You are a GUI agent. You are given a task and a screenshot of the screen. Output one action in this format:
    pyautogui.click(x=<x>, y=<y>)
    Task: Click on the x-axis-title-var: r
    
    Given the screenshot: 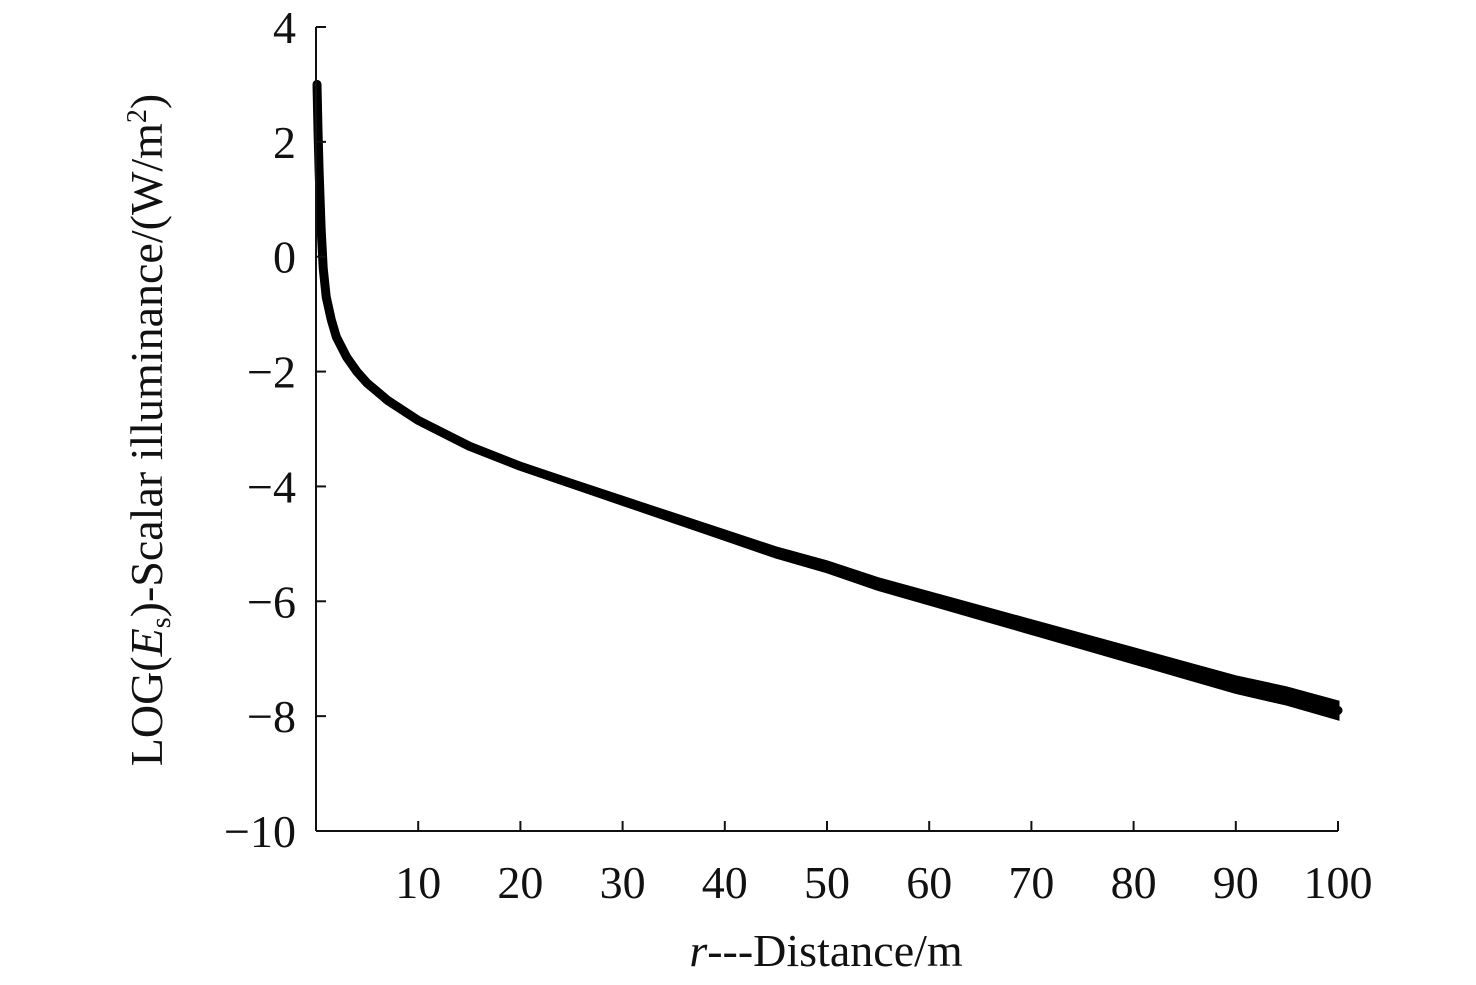 What is the action you would take?
    pyautogui.click(x=698, y=950)
    